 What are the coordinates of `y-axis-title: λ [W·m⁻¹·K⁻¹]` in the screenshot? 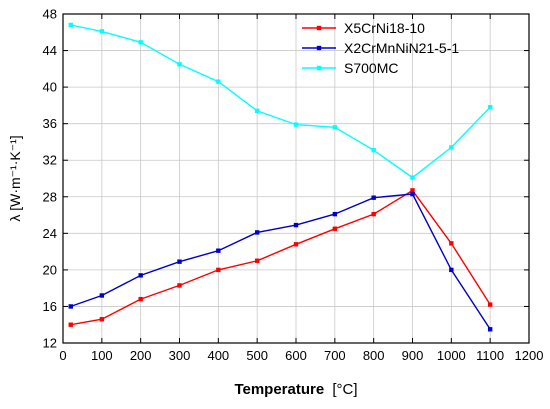 It's located at (15, 178).